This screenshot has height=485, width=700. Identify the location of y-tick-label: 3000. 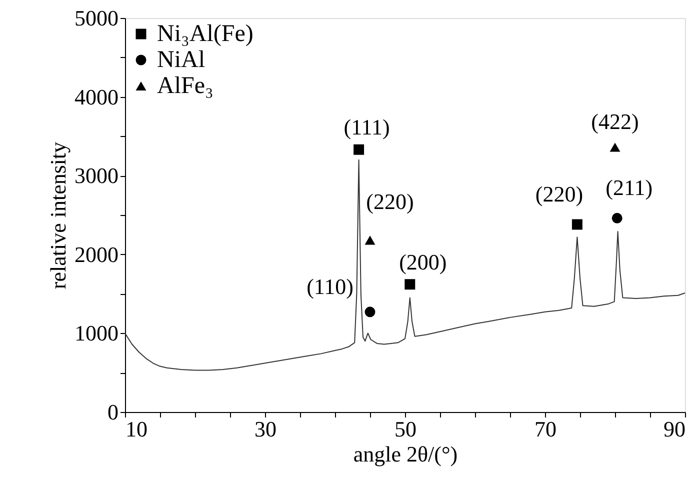
(96, 175).